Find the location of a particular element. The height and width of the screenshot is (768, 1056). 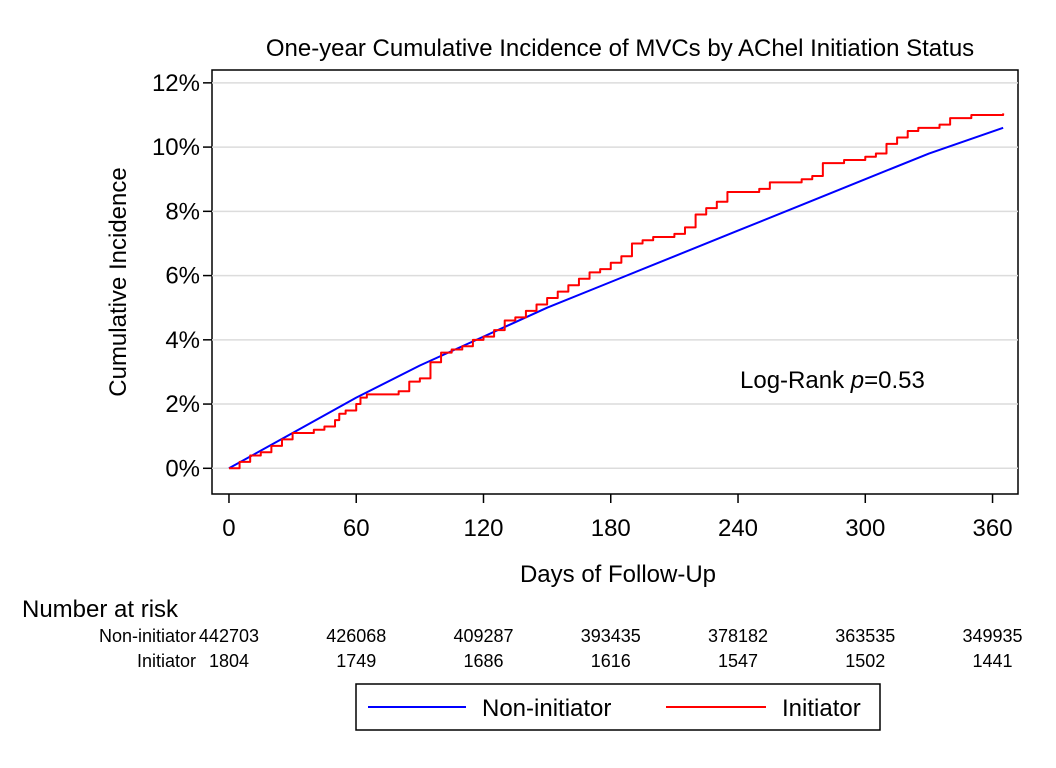

risk-value-non-initiator-120: 409287 is located at coordinates (483, 636).